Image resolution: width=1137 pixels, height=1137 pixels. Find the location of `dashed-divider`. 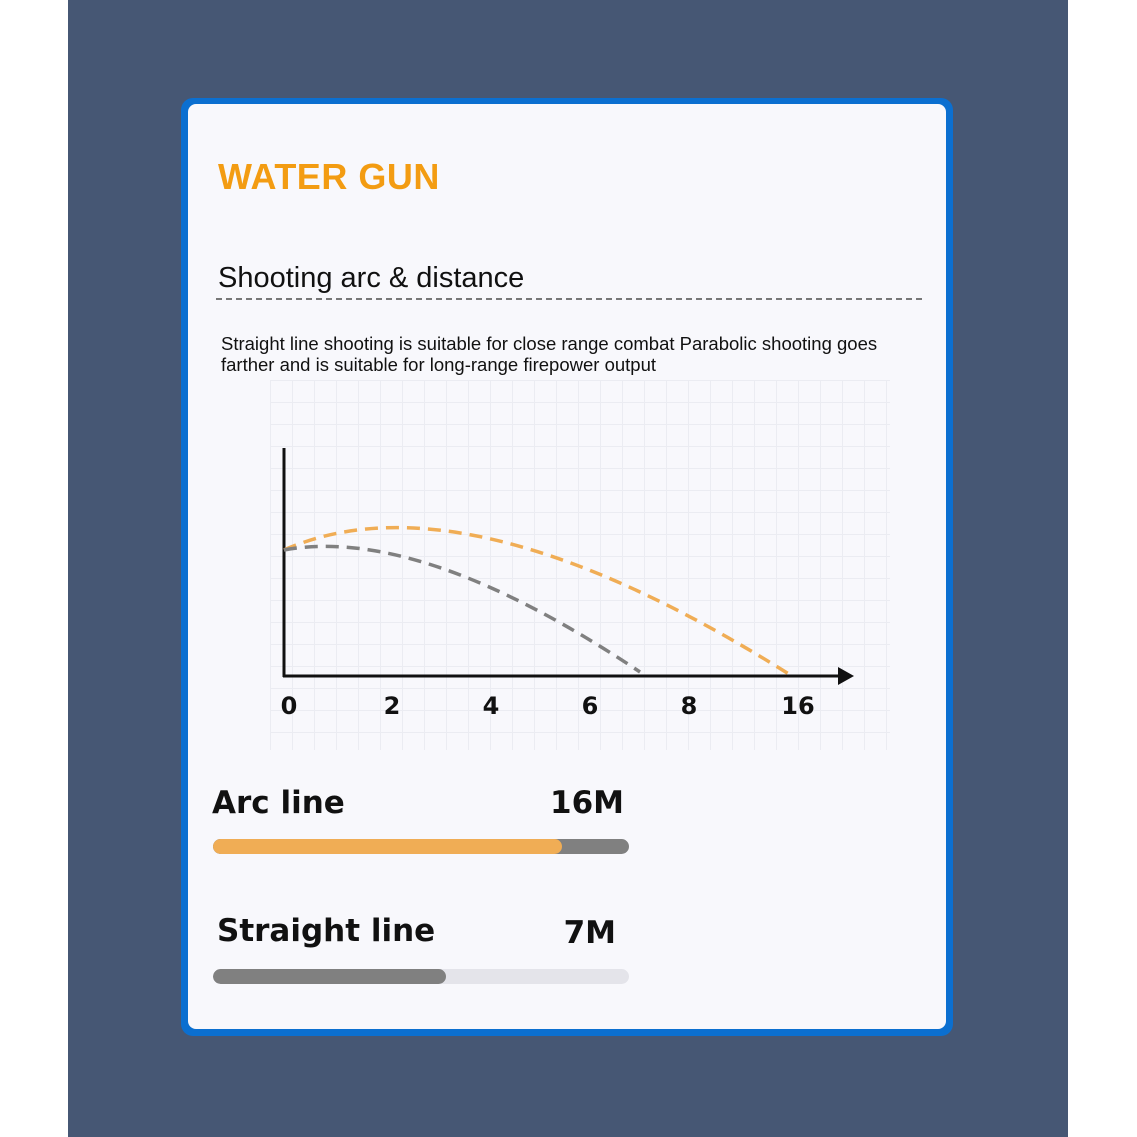

dashed-divider is located at coordinates (569, 299).